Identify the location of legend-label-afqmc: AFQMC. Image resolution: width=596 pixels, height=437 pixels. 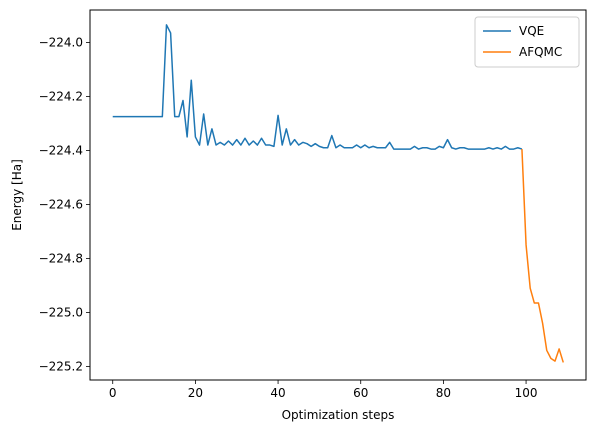
(540, 52).